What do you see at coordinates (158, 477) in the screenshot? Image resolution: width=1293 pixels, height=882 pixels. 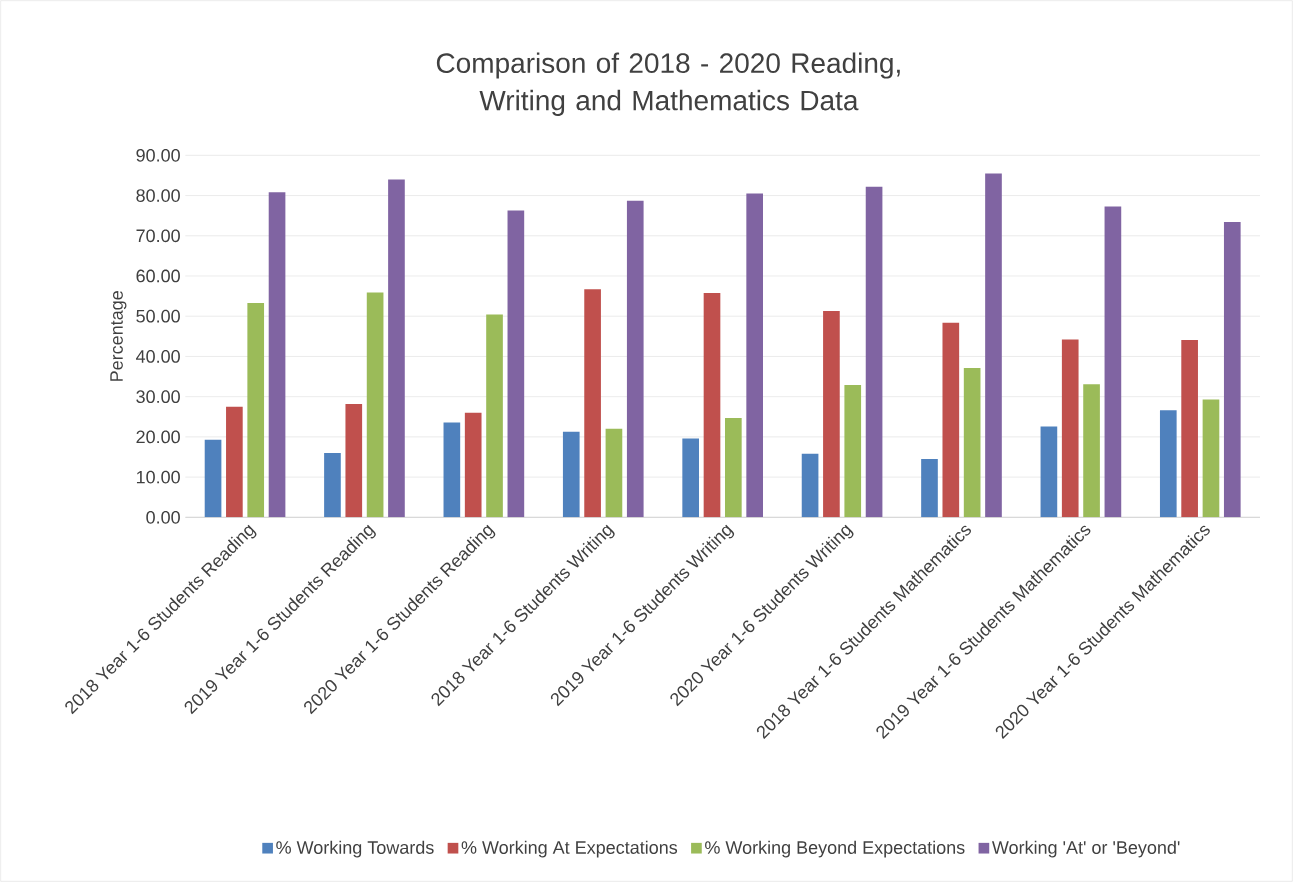 I see `y-tick-label: 10.00` at bounding box center [158, 477].